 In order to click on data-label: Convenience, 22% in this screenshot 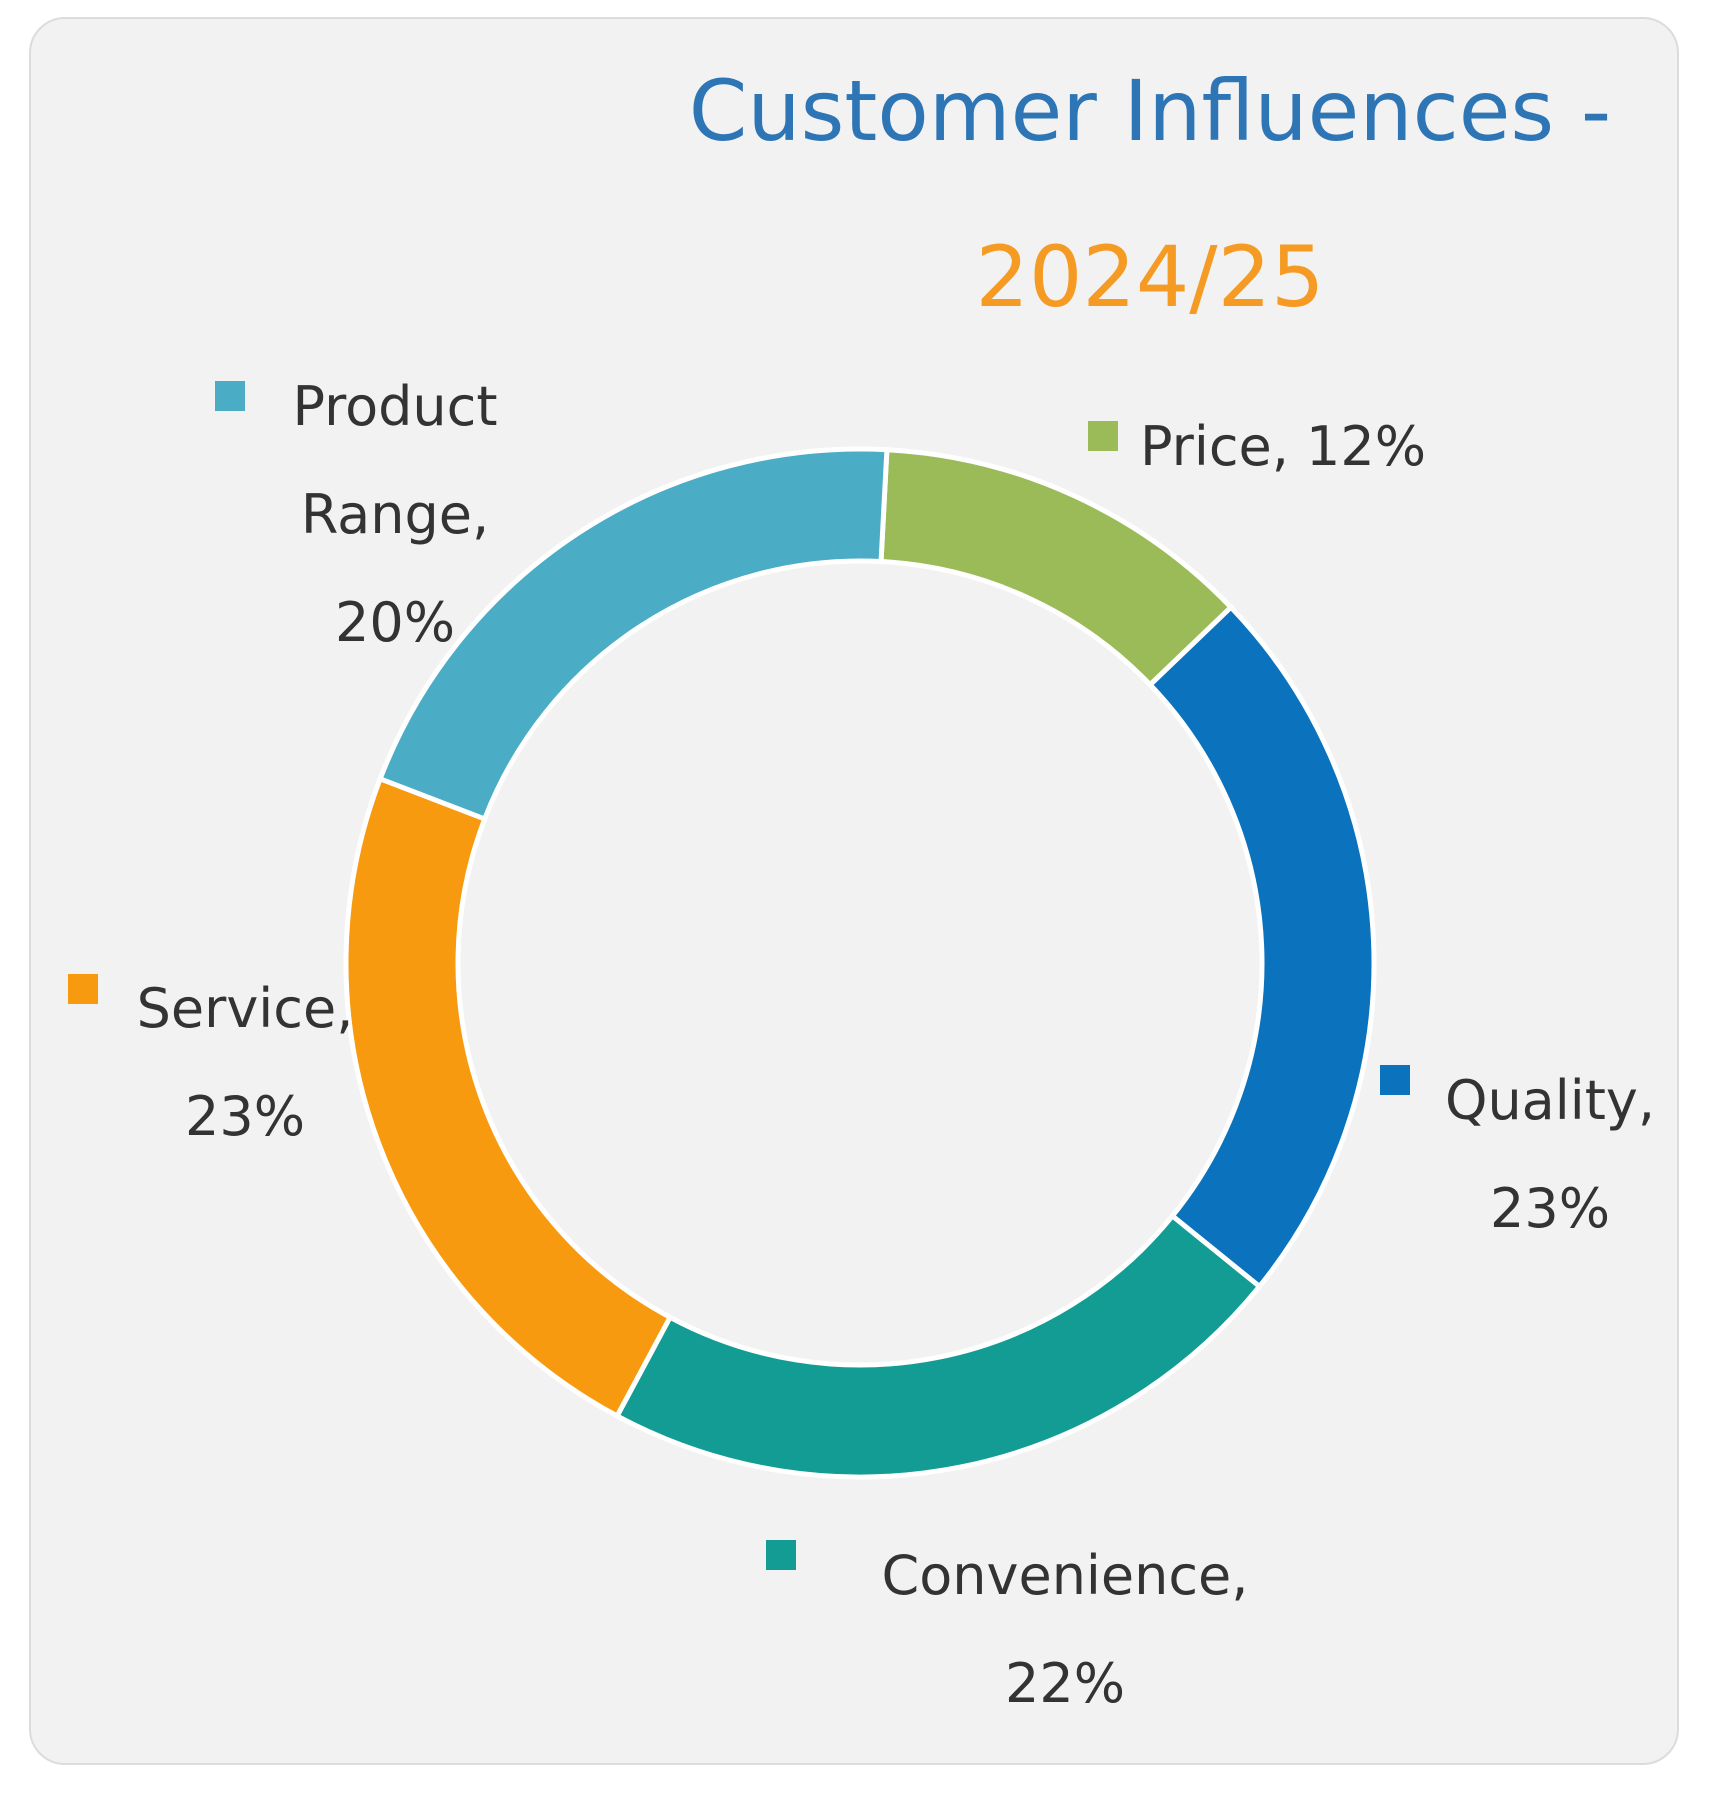, I will do `click(1065, 1629)`.